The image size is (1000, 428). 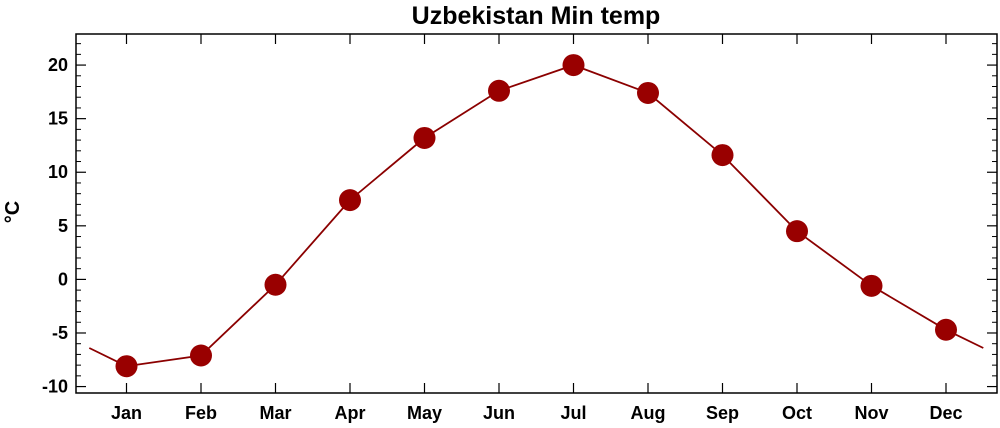 I want to click on x-tick-label: Dec, so click(x=945, y=413).